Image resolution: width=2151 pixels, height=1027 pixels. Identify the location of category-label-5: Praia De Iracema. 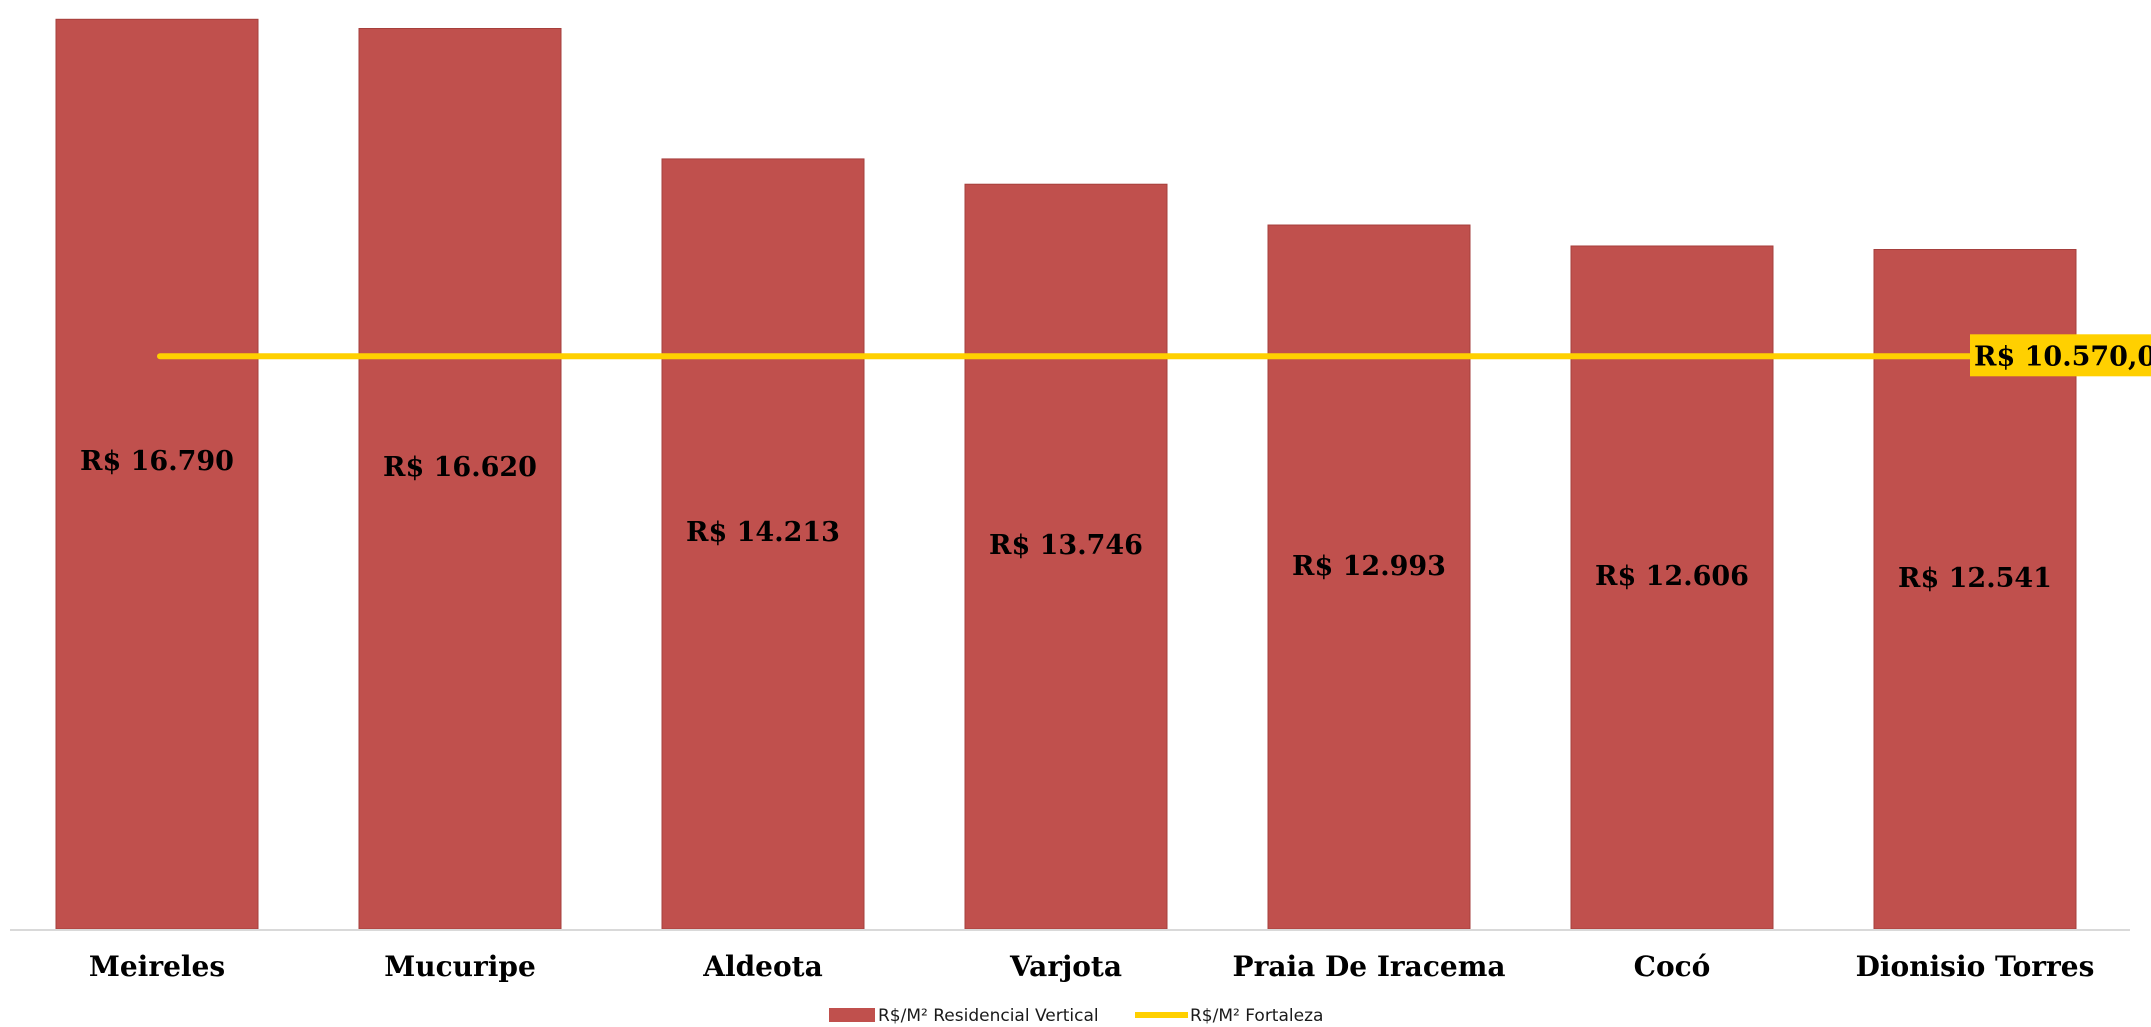
(1369, 966).